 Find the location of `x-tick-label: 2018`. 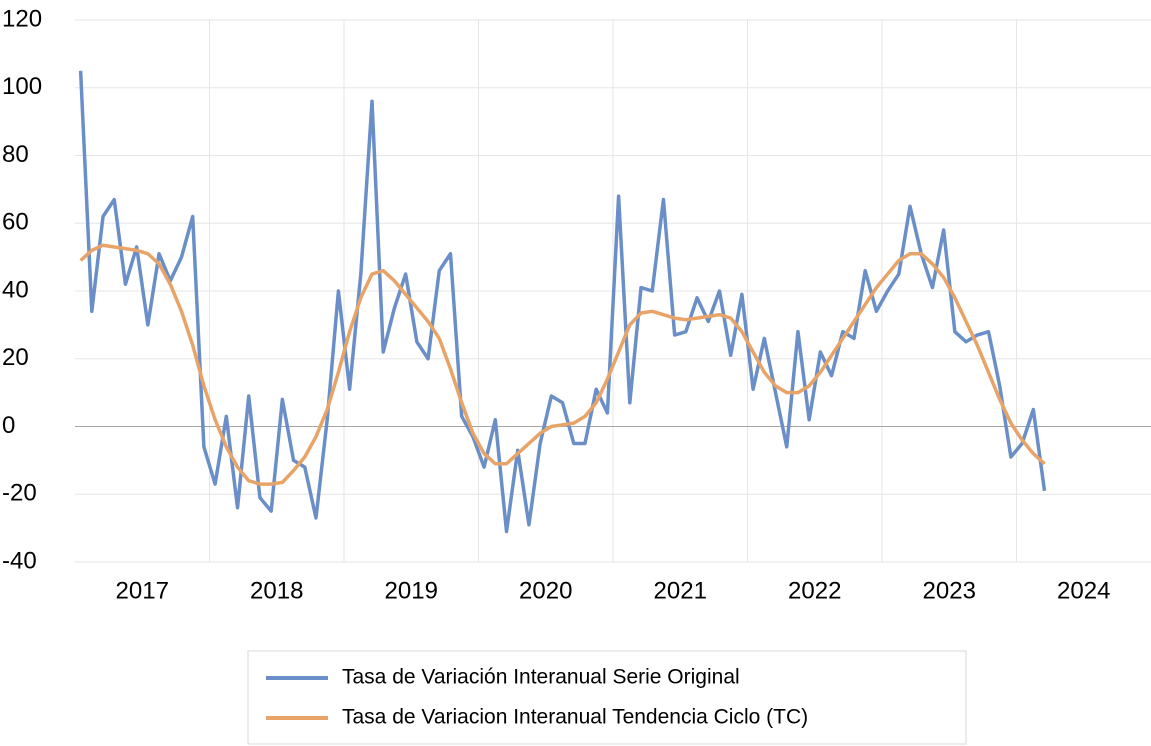

x-tick-label: 2018 is located at coordinates (276, 590).